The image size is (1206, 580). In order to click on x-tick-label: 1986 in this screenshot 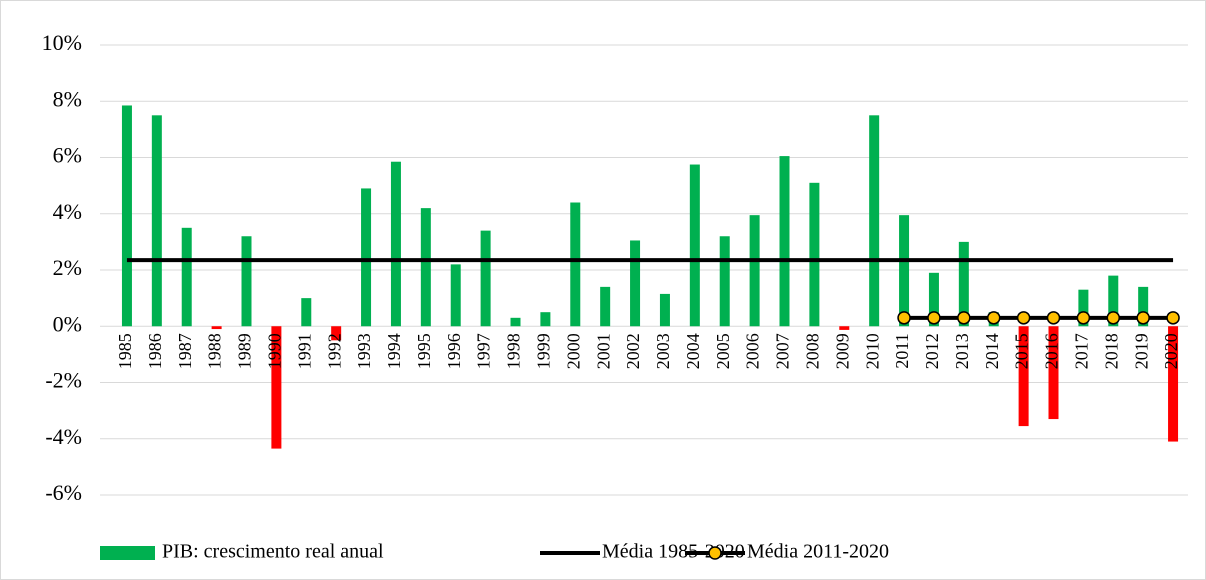, I will do `click(155, 351)`.